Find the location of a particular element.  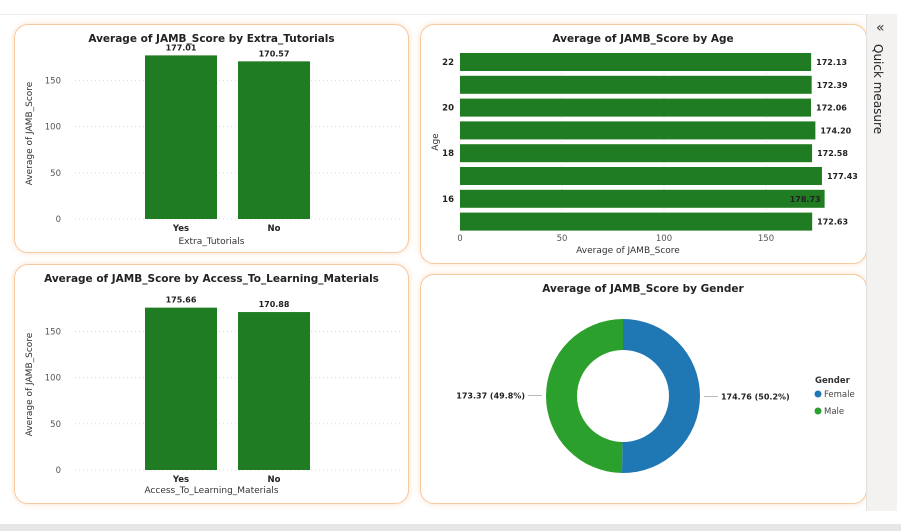

data-label: 172.39 is located at coordinates (832, 85).